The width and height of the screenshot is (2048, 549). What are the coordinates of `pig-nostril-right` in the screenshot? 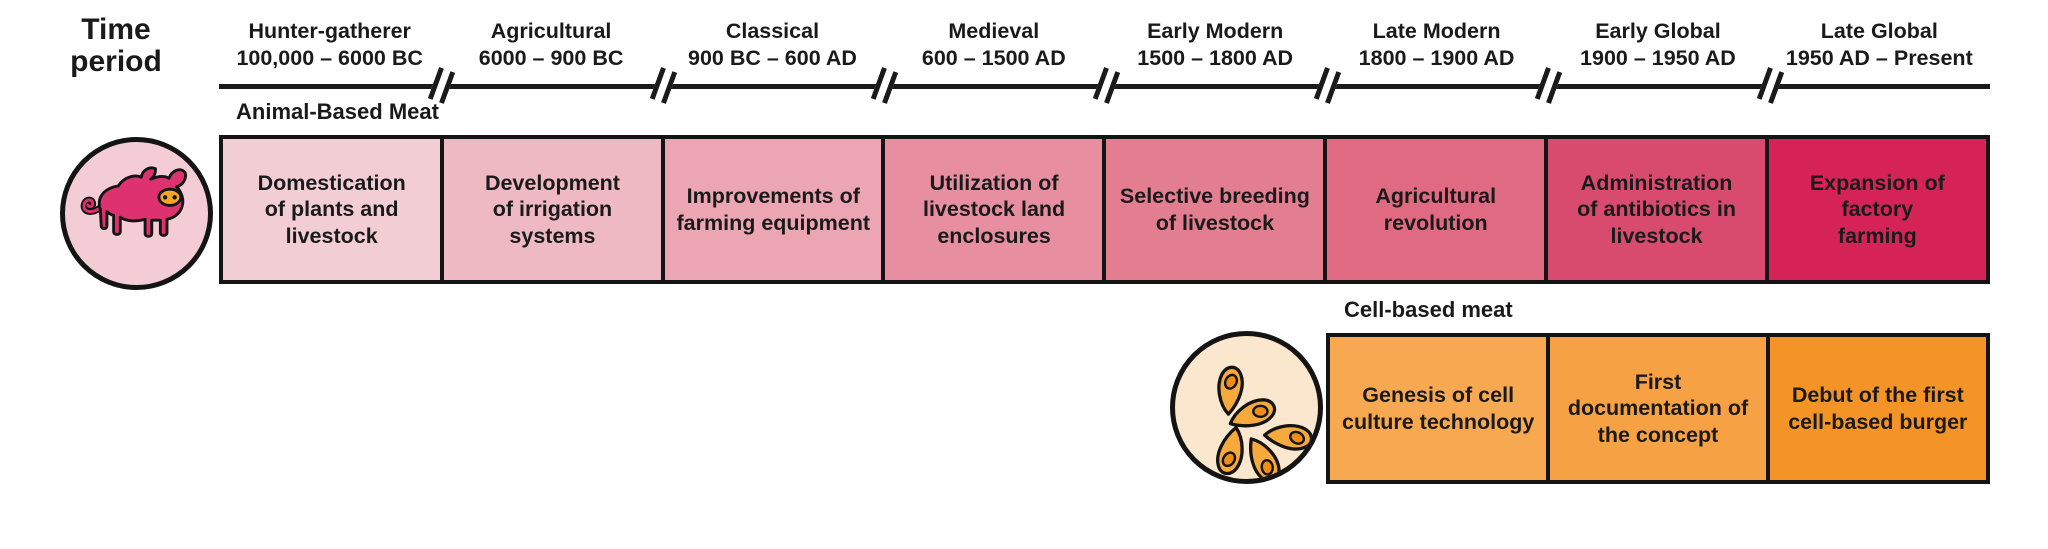 It's located at (174, 197).